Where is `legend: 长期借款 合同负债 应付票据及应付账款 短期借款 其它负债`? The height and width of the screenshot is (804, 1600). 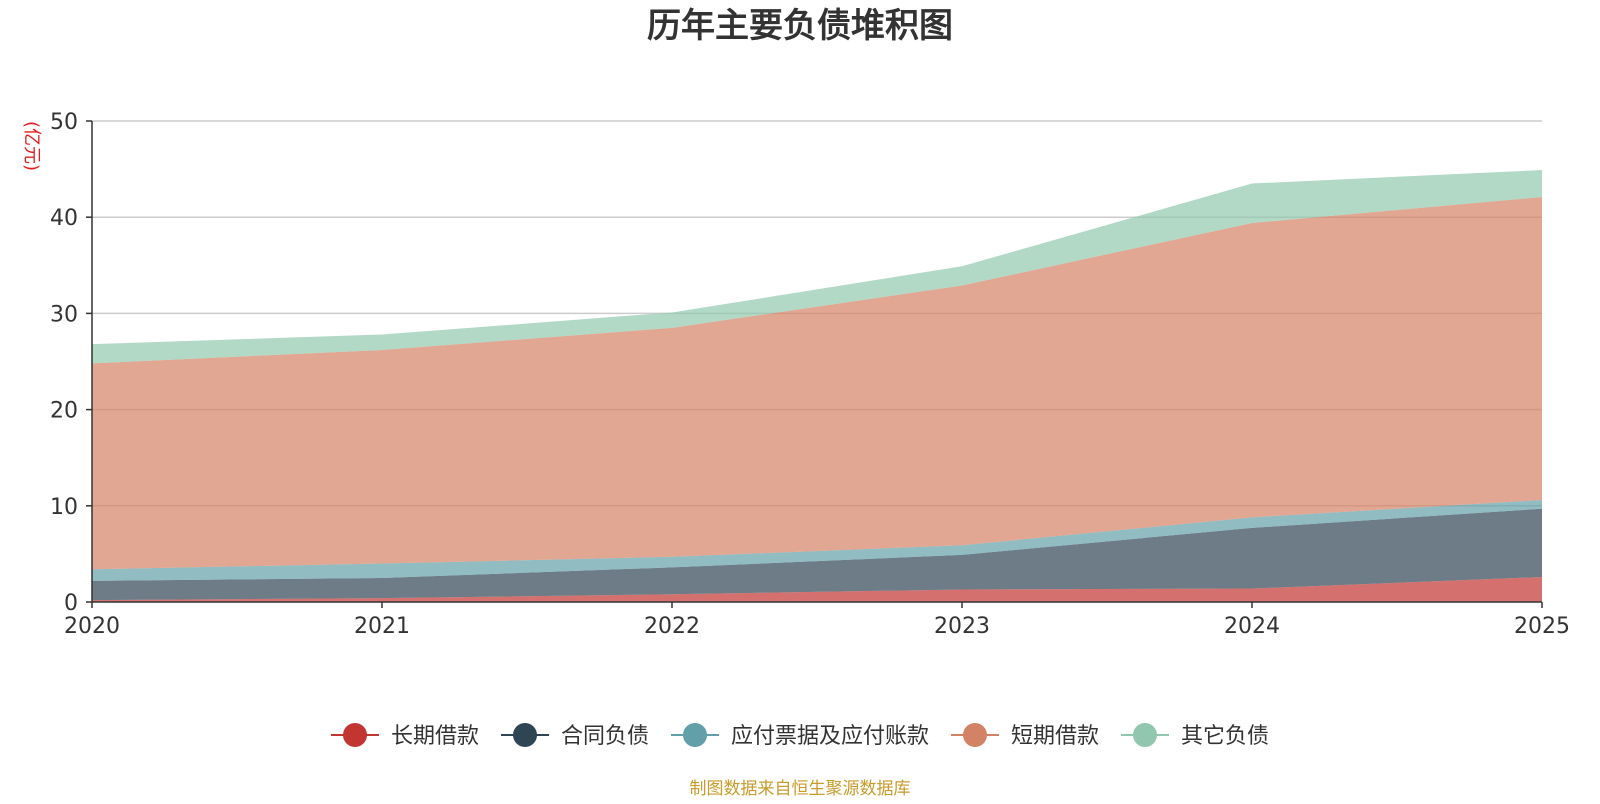 legend: 长期借款 合同负债 应付票据及应付账款 短期借款 其它负债 is located at coordinates (800, 736).